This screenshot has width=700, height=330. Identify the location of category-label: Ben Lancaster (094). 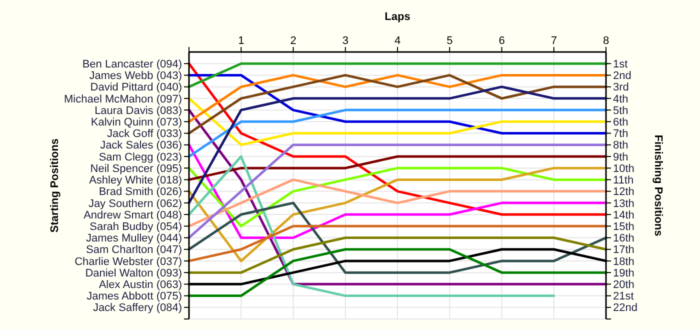
(132, 64).